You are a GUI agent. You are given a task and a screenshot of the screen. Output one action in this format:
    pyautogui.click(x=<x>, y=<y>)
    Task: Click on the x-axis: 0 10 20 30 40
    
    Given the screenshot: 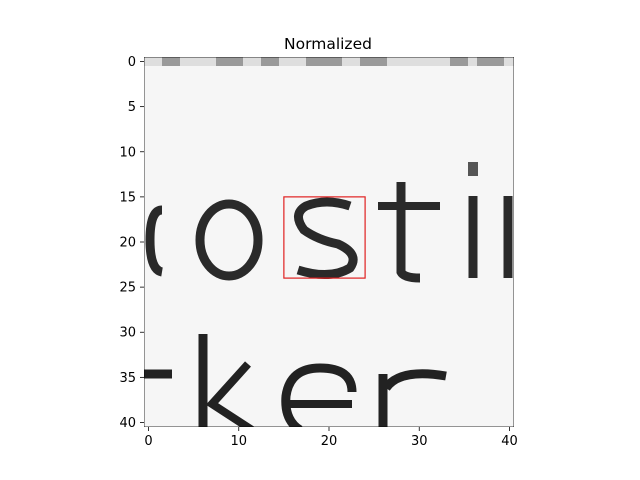 What is the action you would take?
    pyautogui.click(x=331, y=438)
    